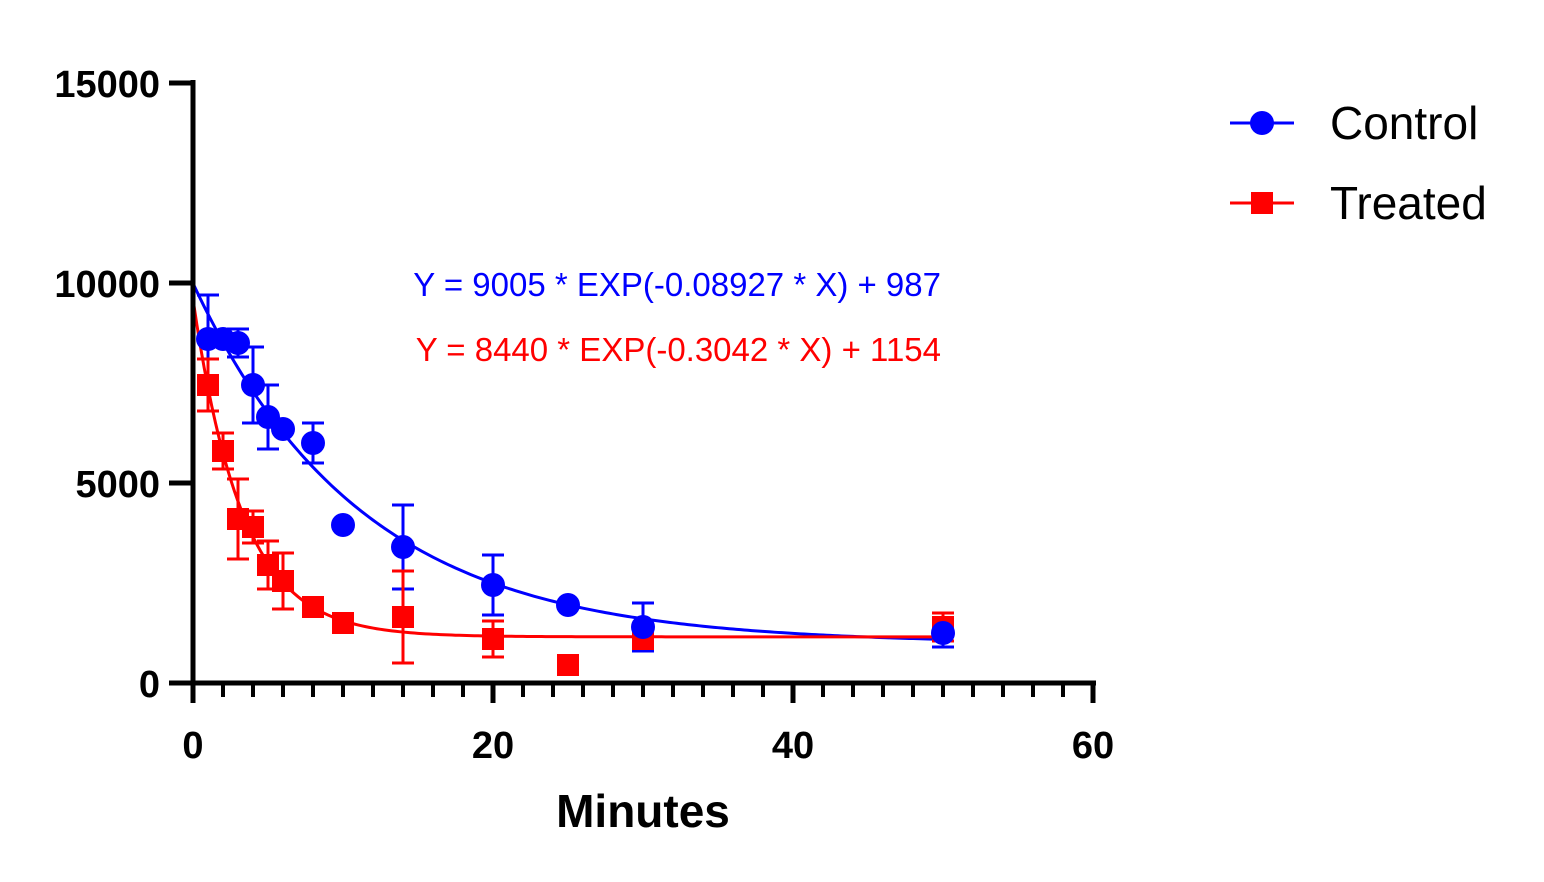 The image size is (1544, 882). I want to click on y-tick-label: 5000, so click(117, 485).